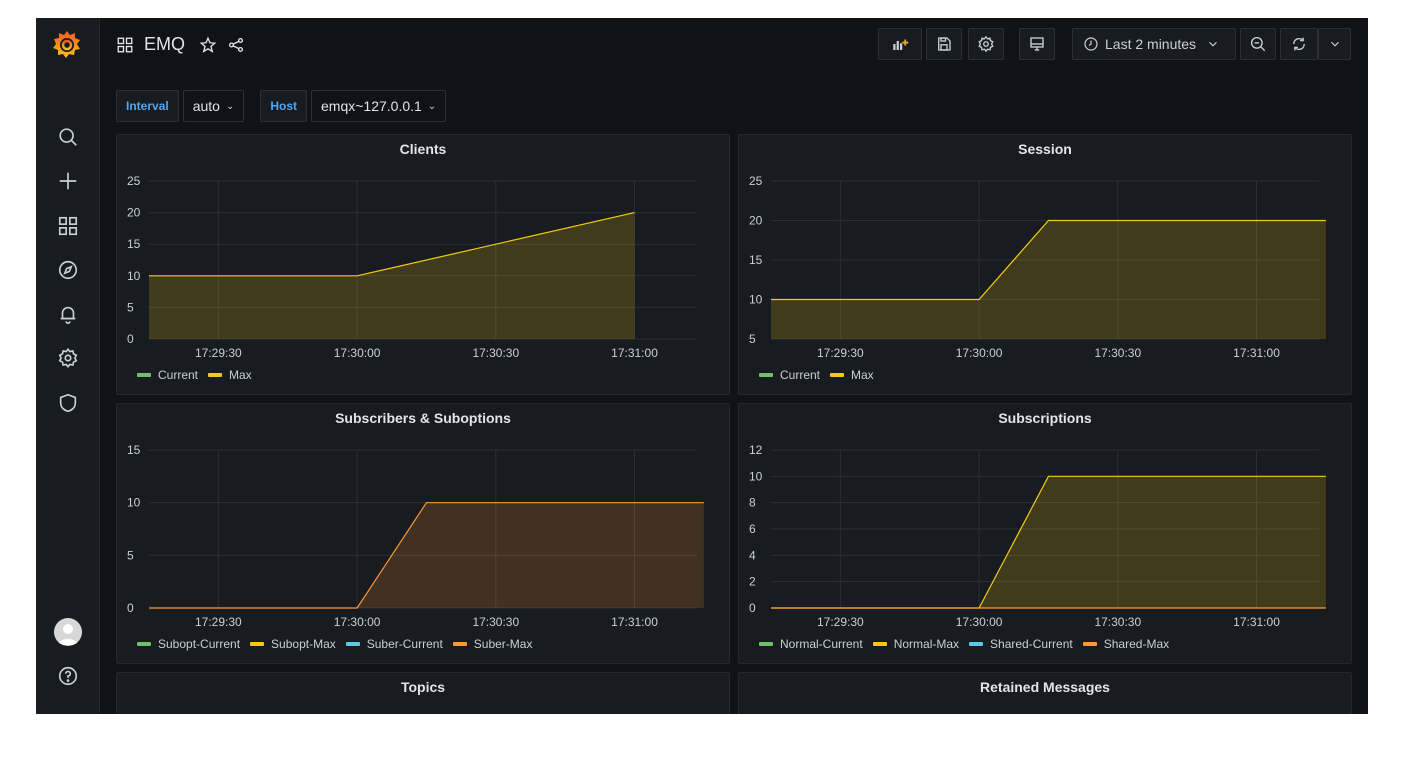 The width and height of the screenshot is (1404, 768). I want to click on variable-label-host: Host, so click(283, 106).